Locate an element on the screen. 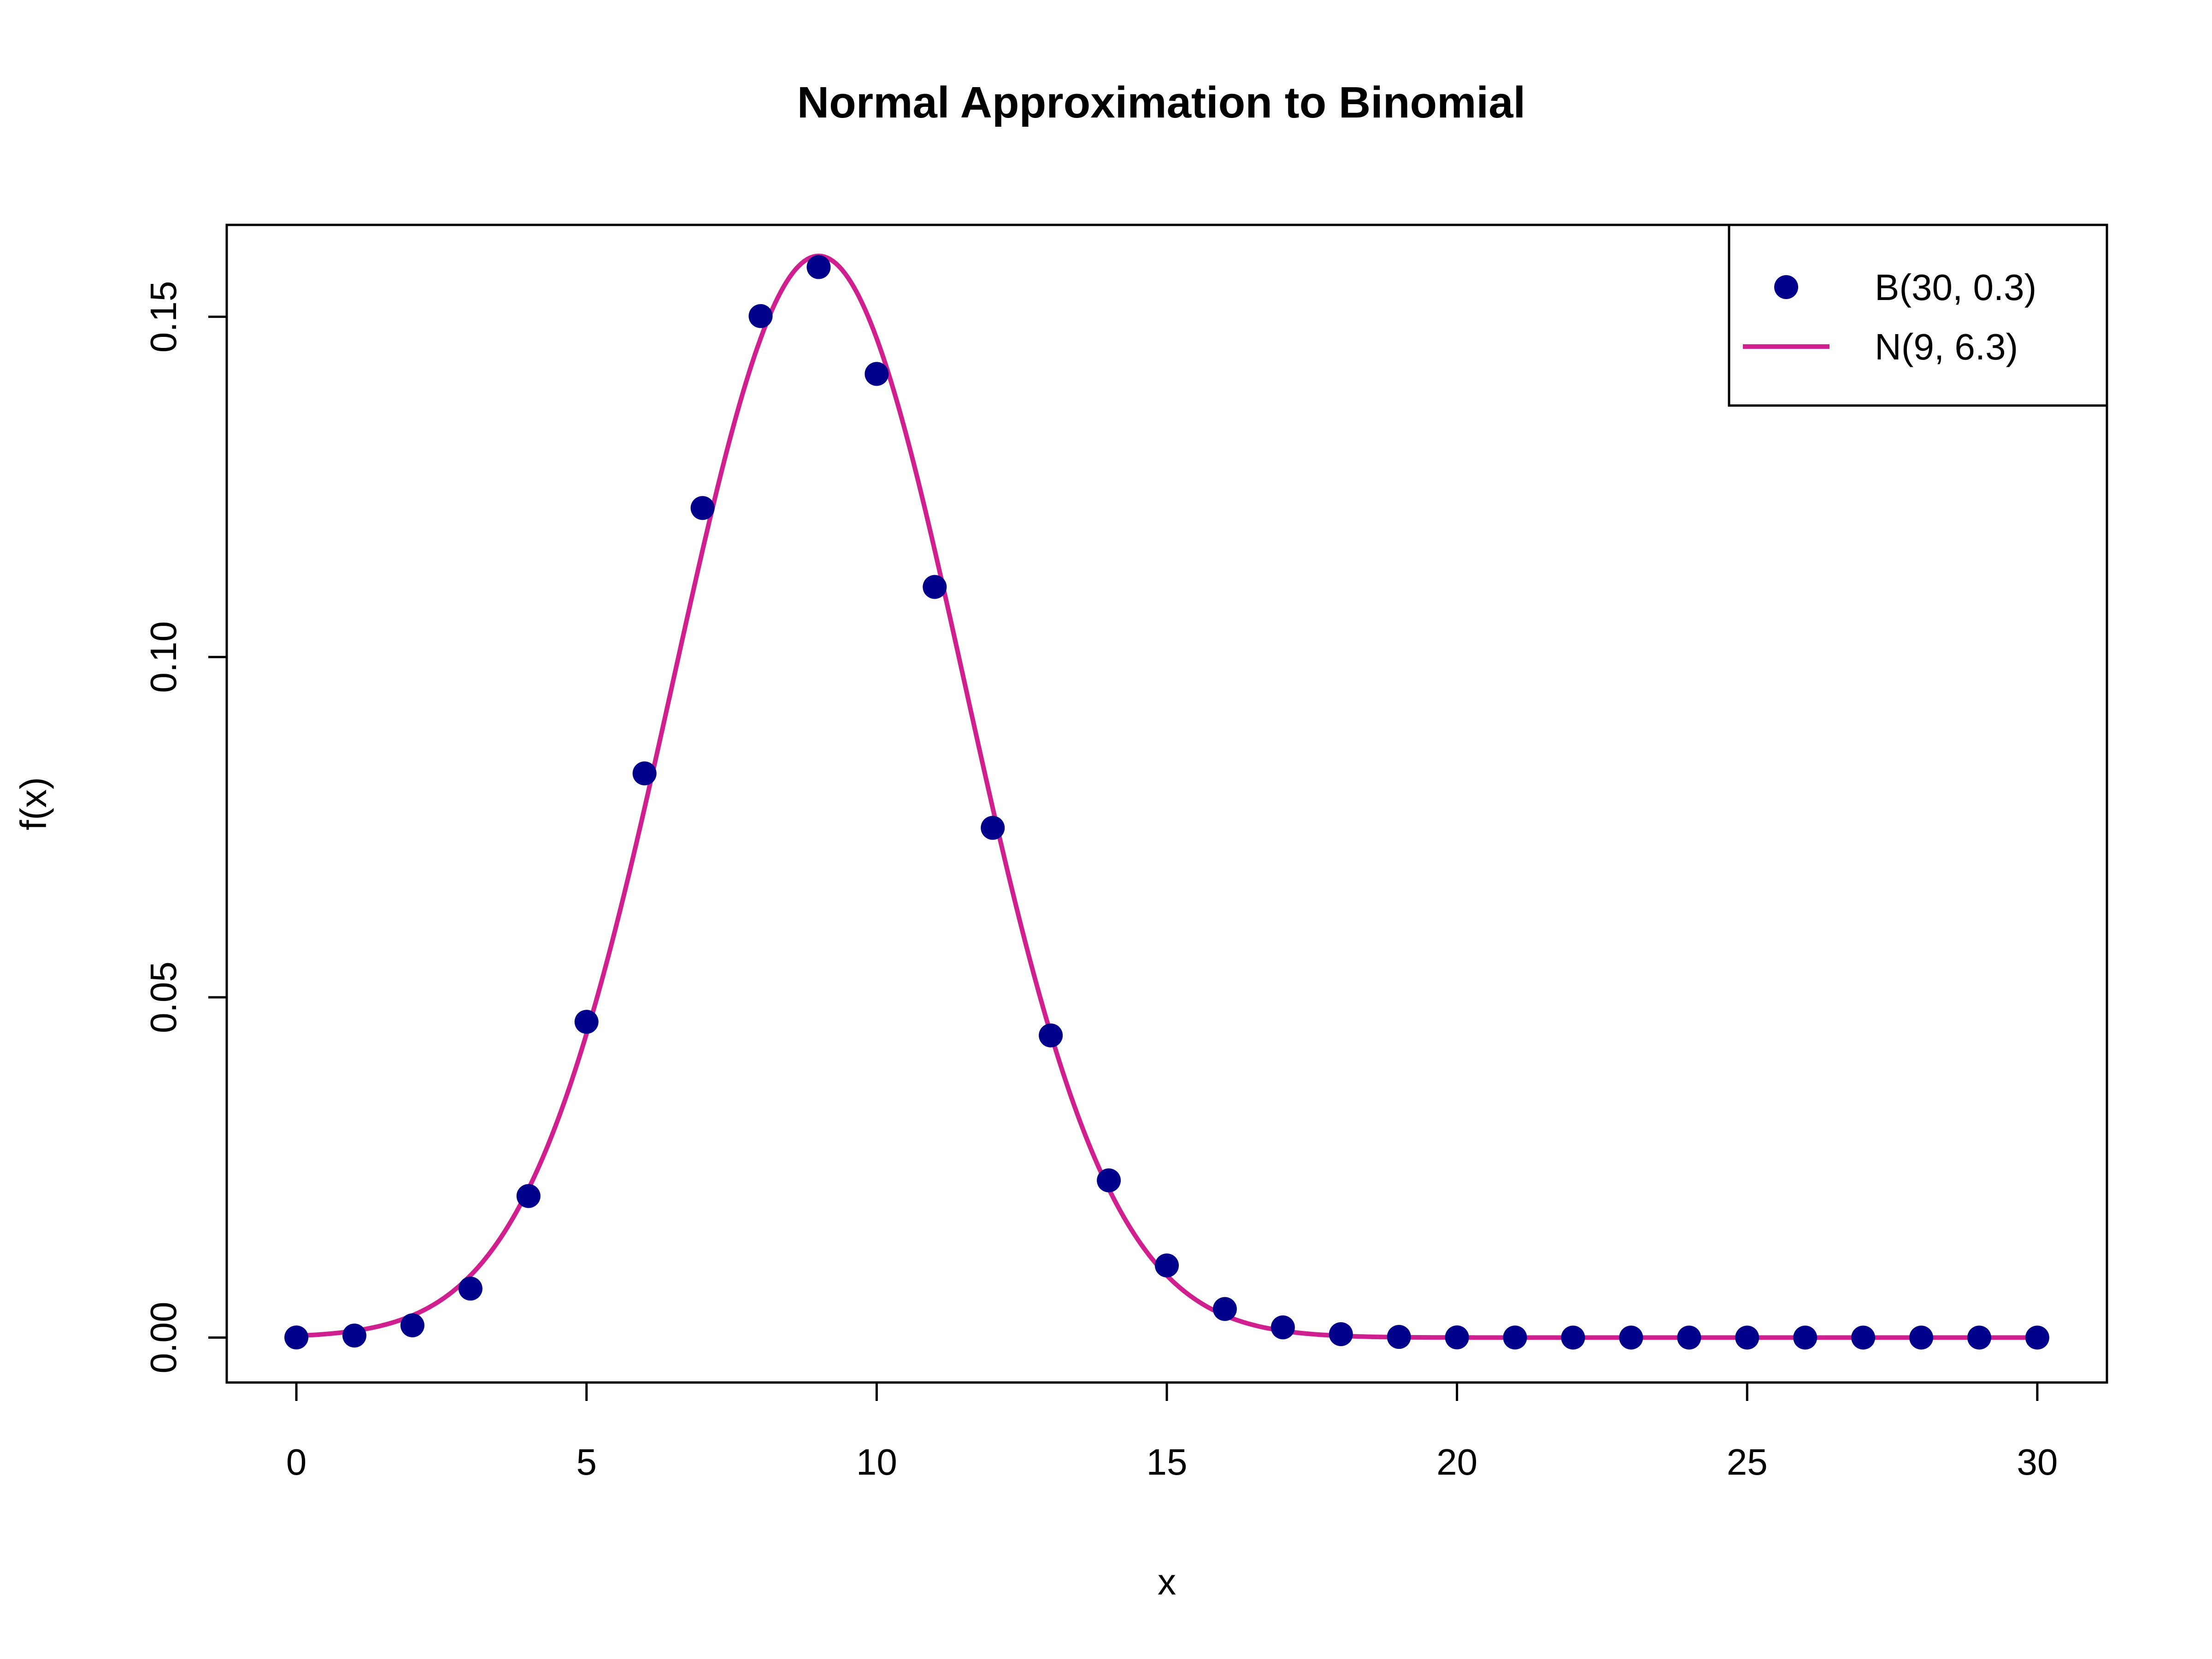 The width and height of the screenshot is (2212, 1659). x-tick-label: 15 is located at coordinates (1167, 1462).